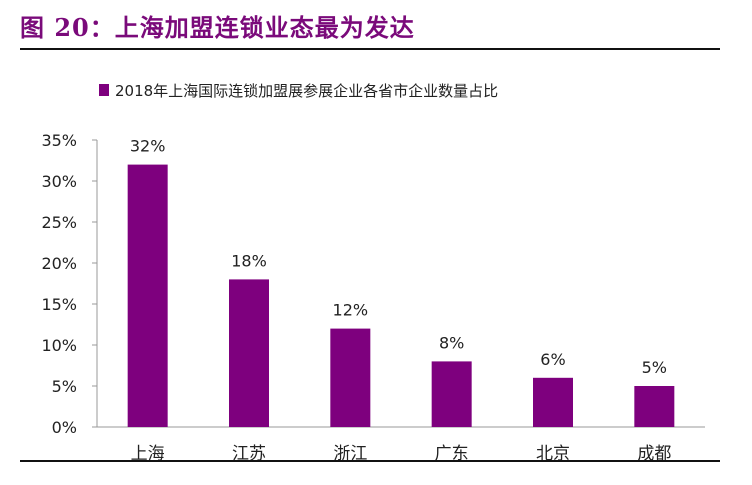 Image resolution: width=752 pixels, height=485 pixels. What do you see at coordinates (350, 454) in the screenshot?
I see `x-tick-label: 浙江` at bounding box center [350, 454].